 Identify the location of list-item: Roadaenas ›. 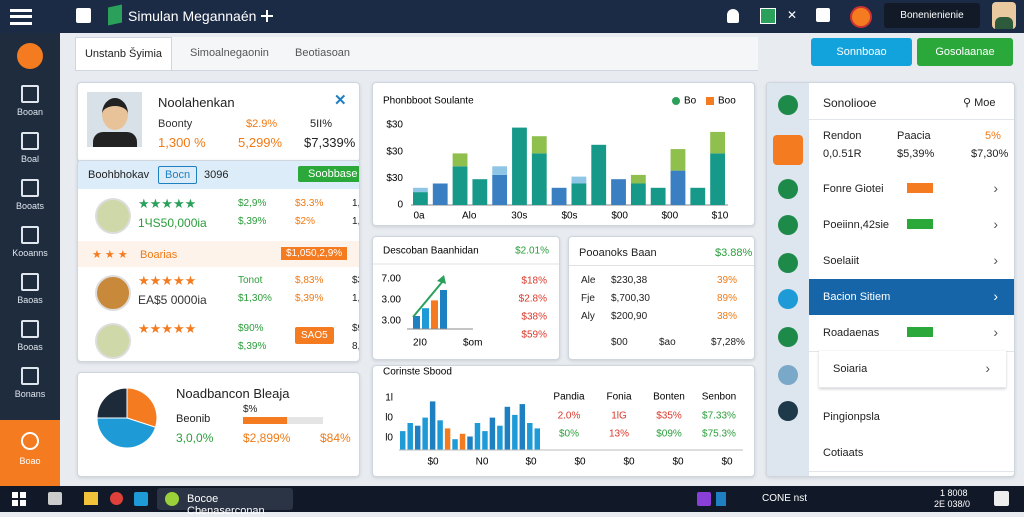
(911, 333).